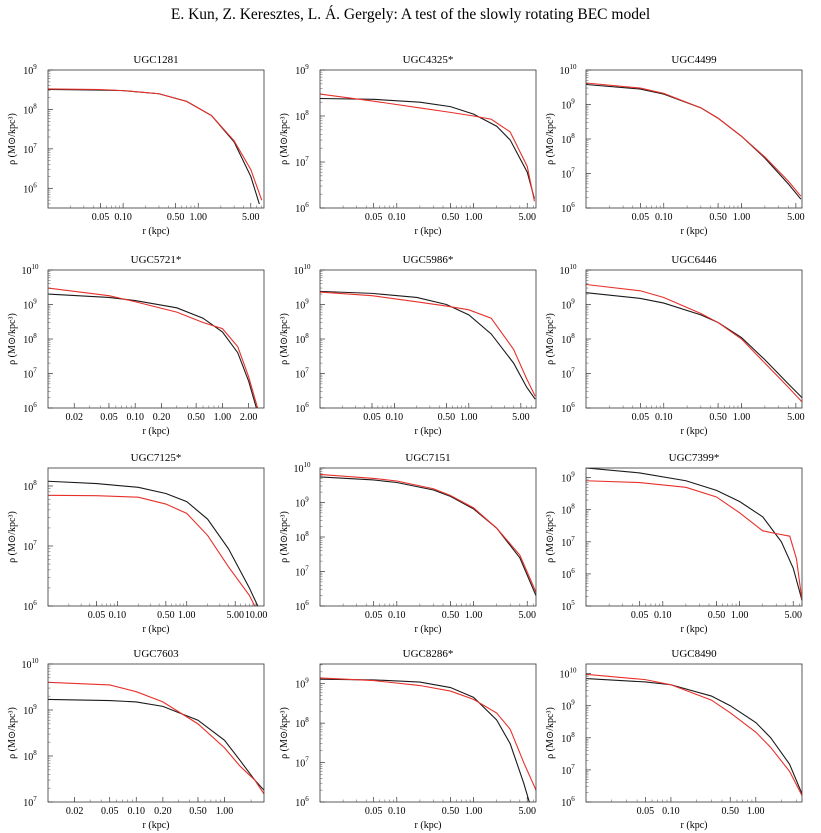 The image size is (821, 833). I want to click on panel-title: UGC4325*, so click(428, 60).